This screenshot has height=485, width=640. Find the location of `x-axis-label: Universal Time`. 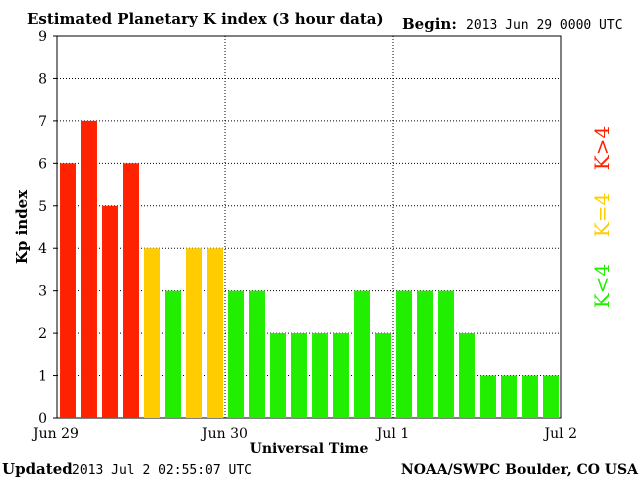

x-axis-label: Universal Time is located at coordinates (309, 449).